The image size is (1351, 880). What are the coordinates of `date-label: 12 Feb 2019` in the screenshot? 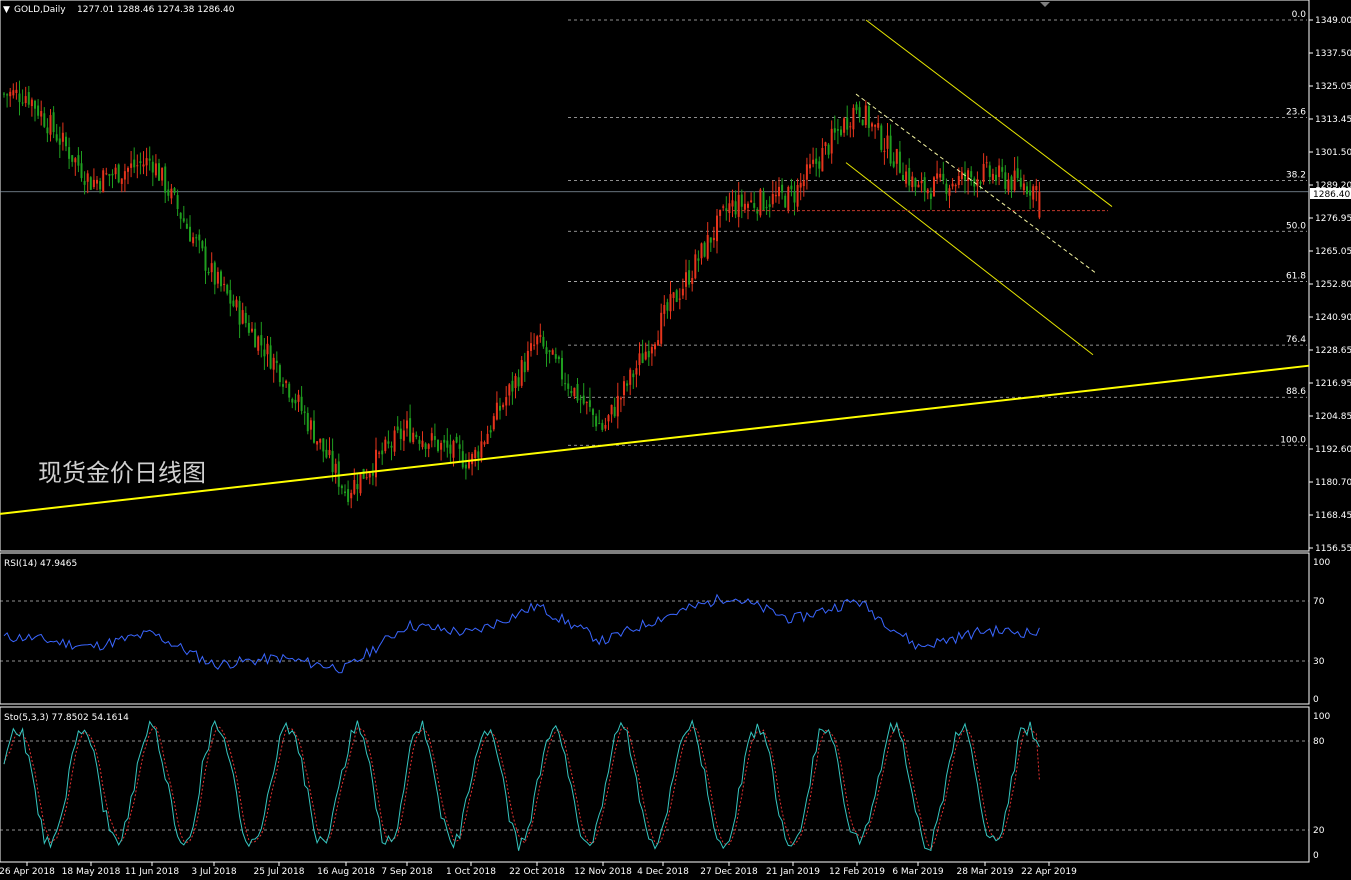 It's located at (857, 872).